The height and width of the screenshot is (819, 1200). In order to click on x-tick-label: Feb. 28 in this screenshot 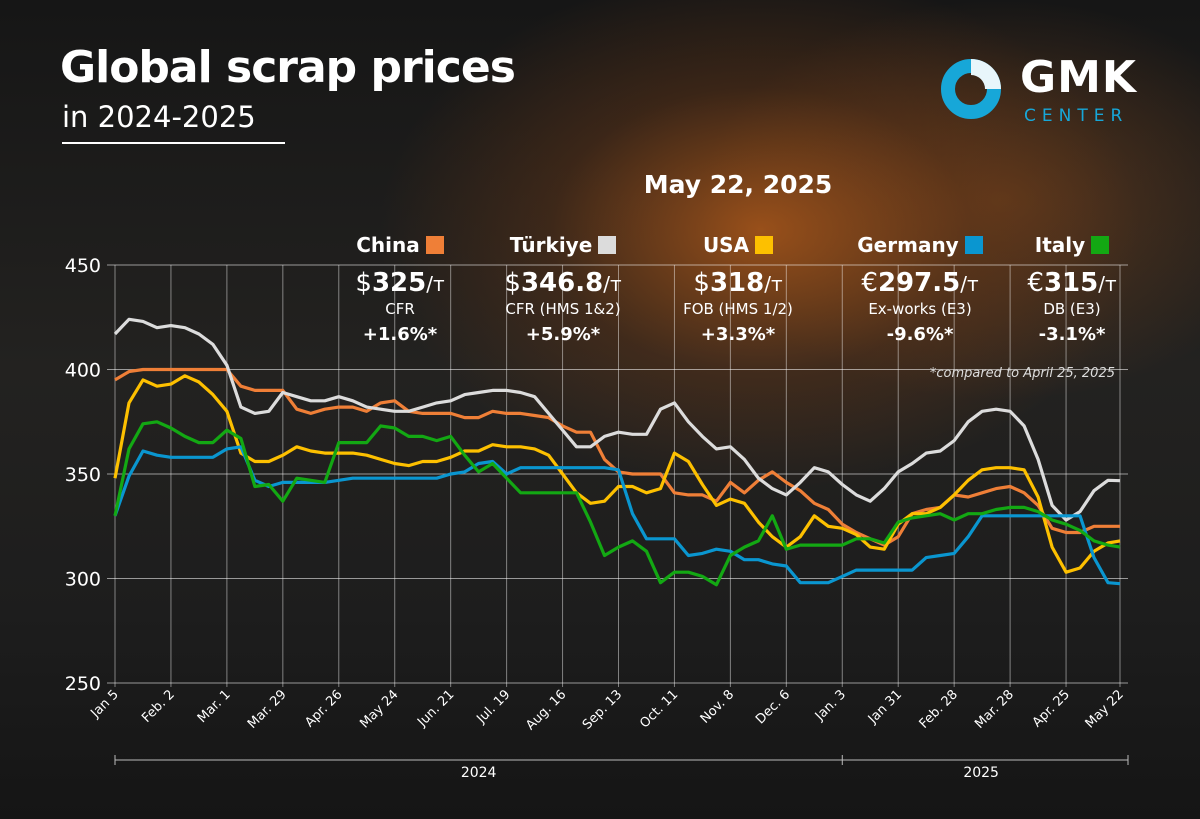, I will do `click(939, 709)`.